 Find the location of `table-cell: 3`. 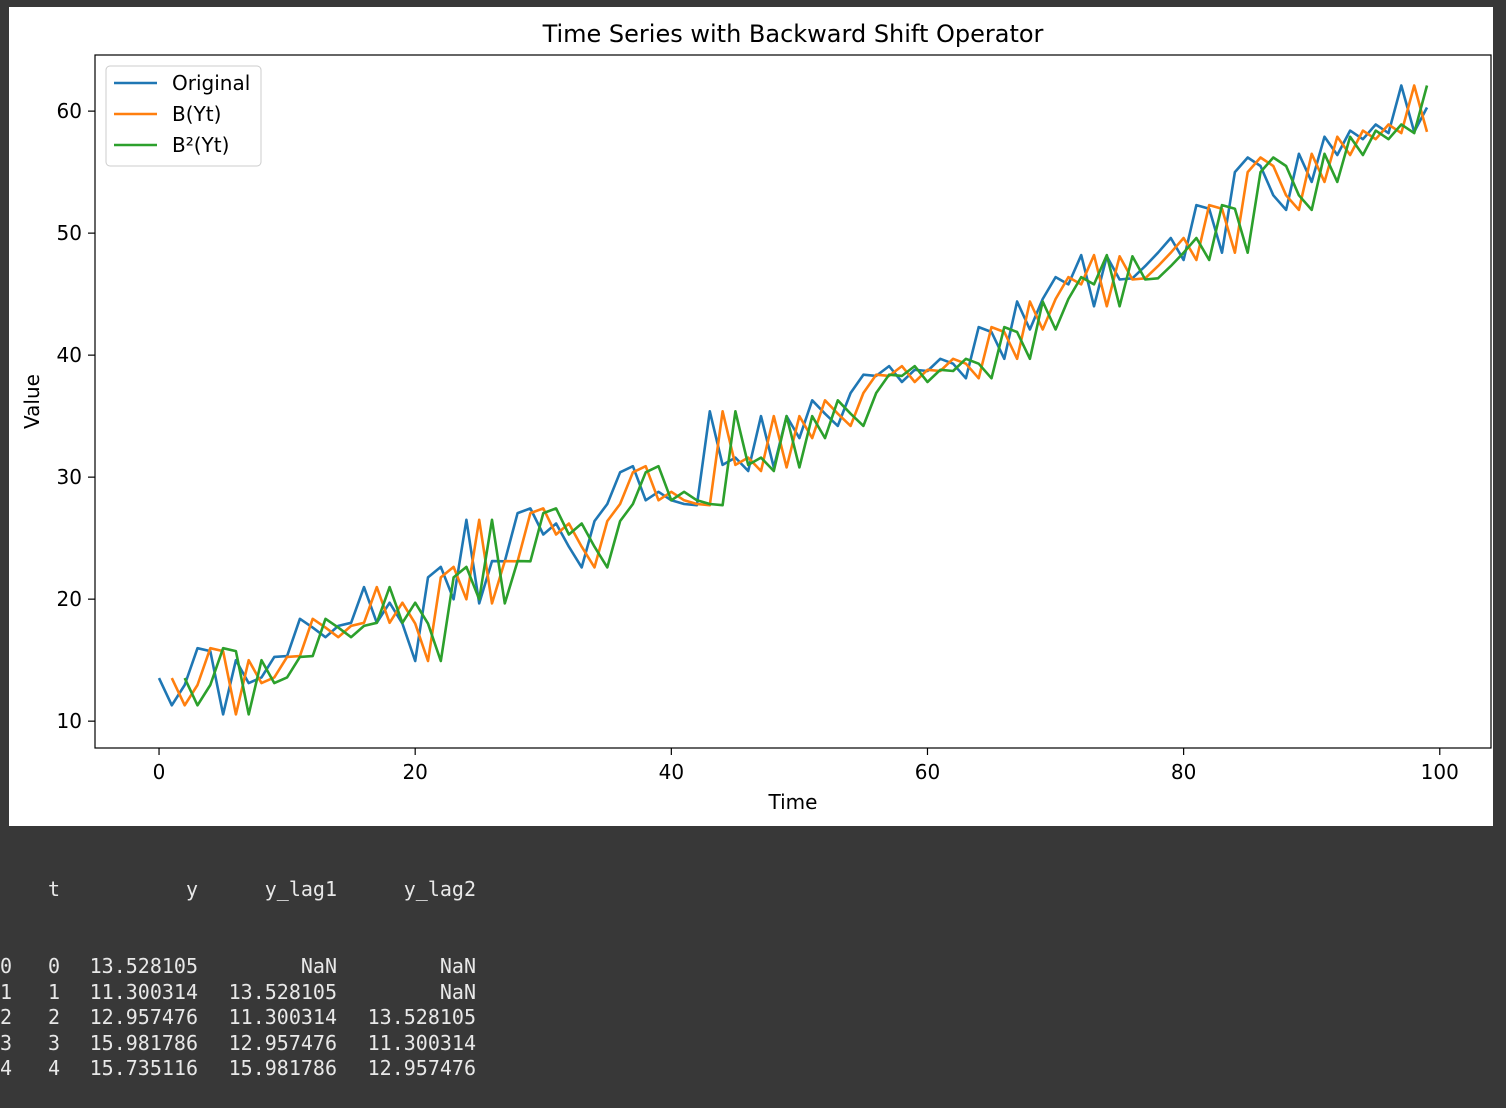

table-cell: 3 is located at coordinates (53, 1042).